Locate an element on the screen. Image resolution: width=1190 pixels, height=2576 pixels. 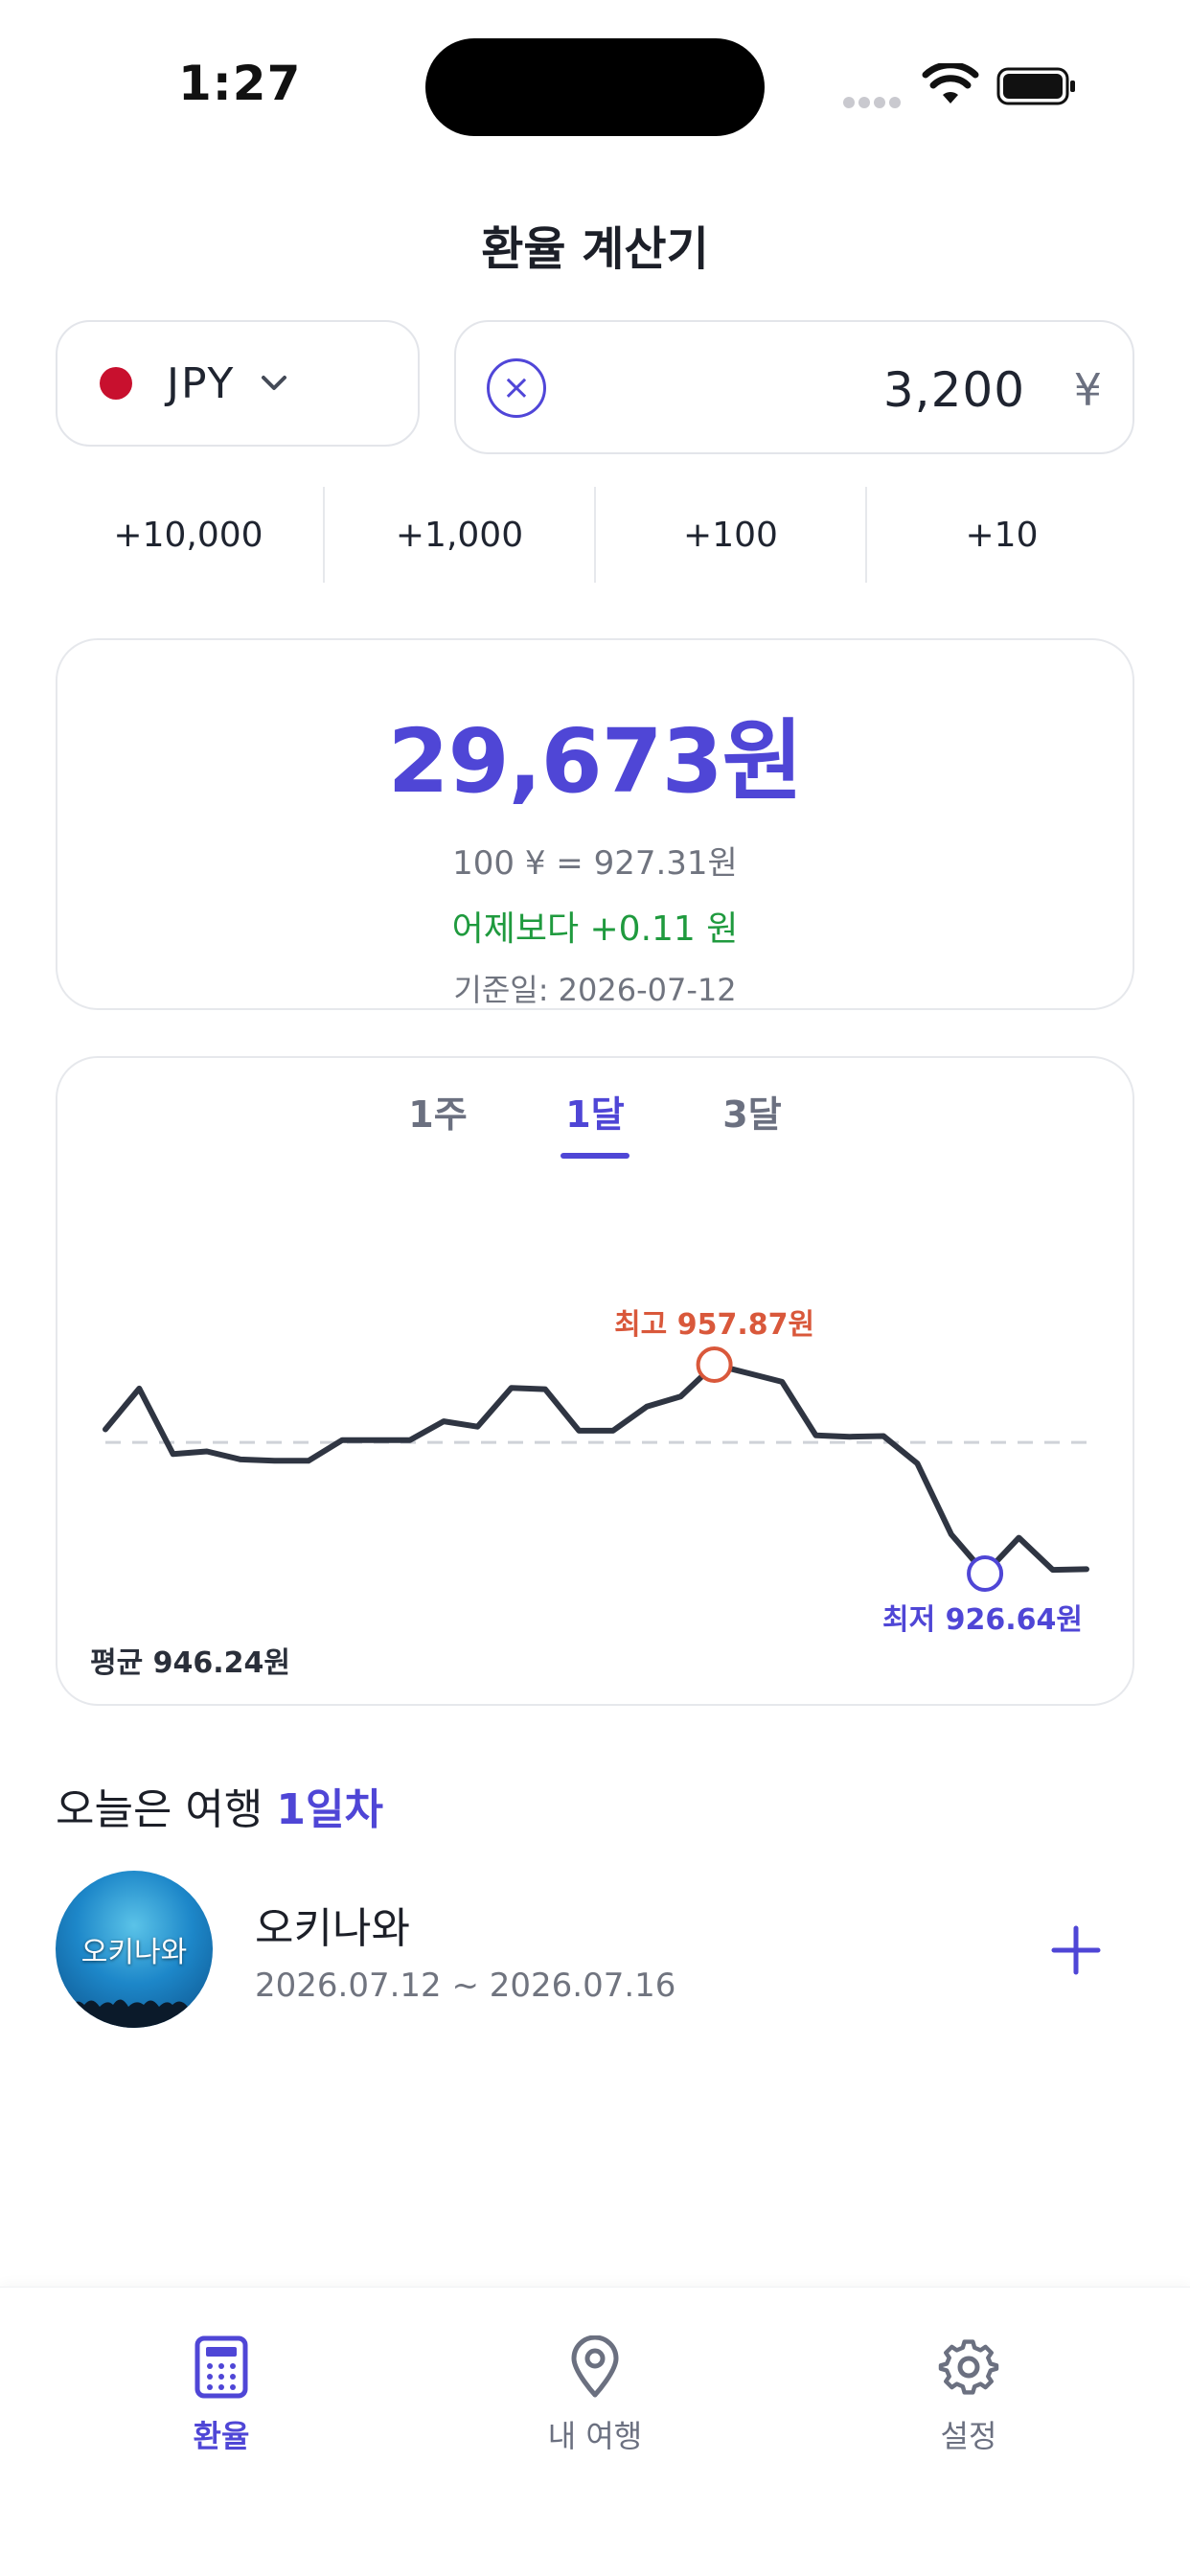
battery-icon is located at coordinates (1036, 86).